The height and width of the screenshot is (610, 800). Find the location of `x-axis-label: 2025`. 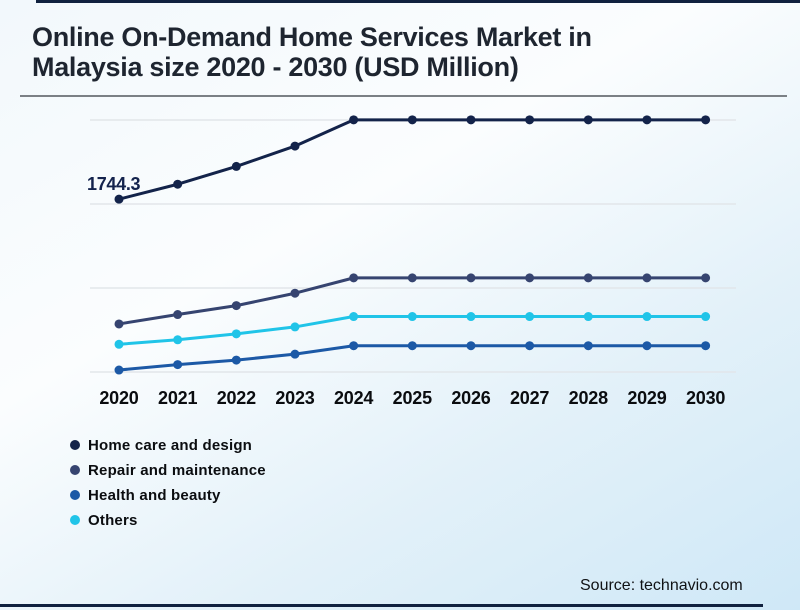

x-axis-label: 2025 is located at coordinates (412, 398).